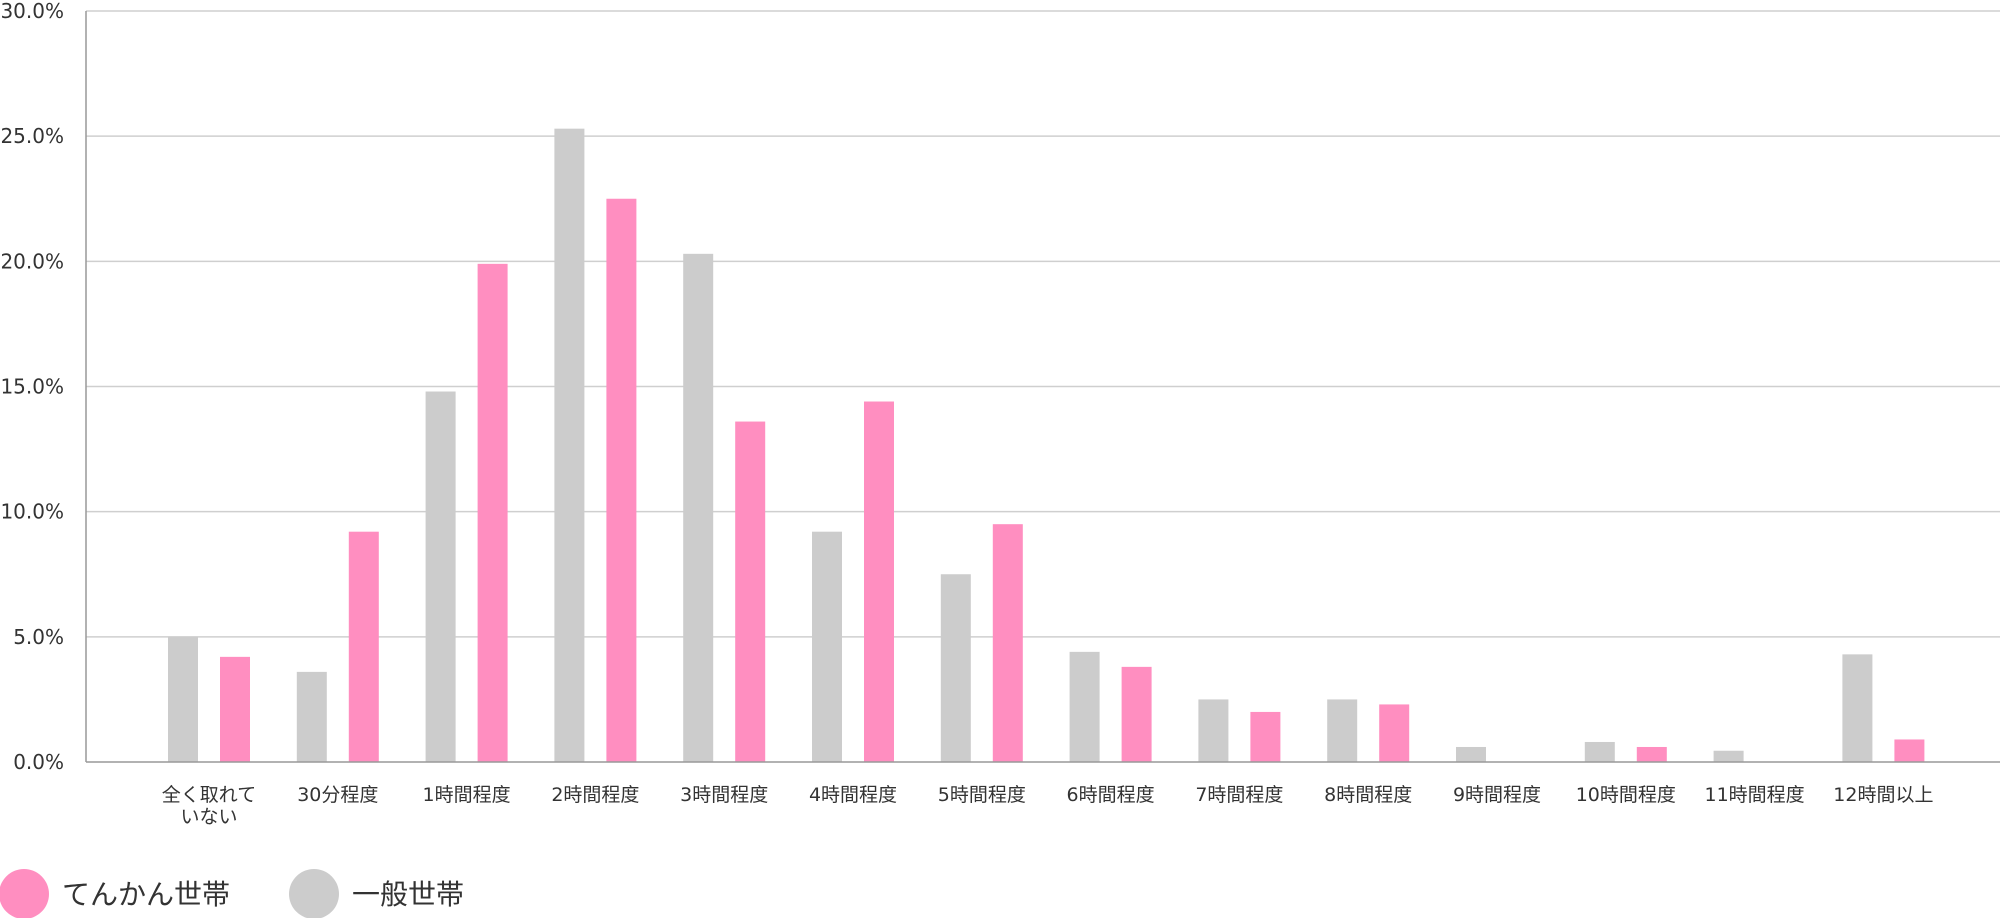  What do you see at coordinates (408, 894) in the screenshot?
I see `legend-label: 一般世帯` at bounding box center [408, 894].